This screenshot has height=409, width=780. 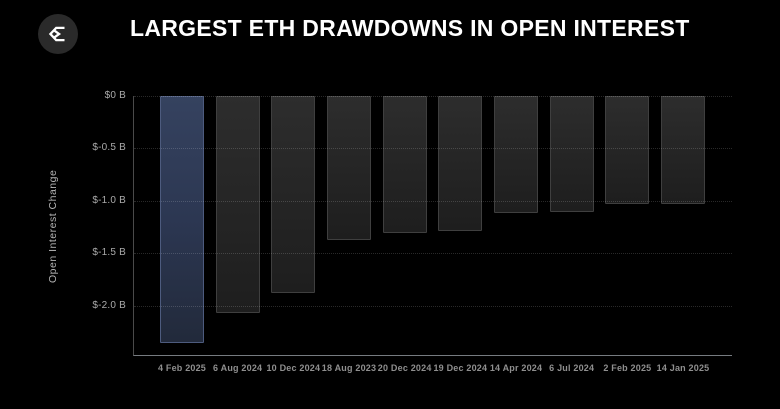 What do you see at coordinates (109, 253) in the screenshot?
I see `y-tick-label: $-1.5 B` at bounding box center [109, 253].